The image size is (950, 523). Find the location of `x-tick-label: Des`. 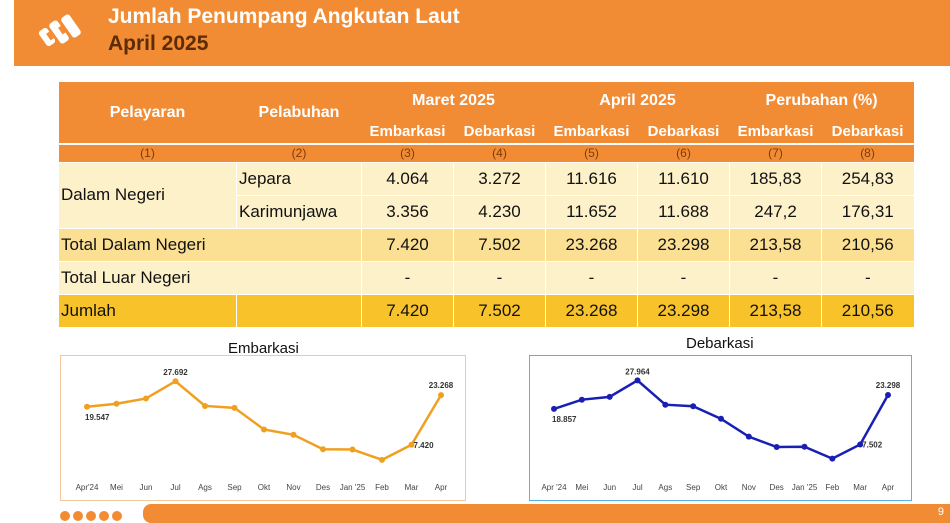

x-tick-label: Des is located at coordinates (777, 487).